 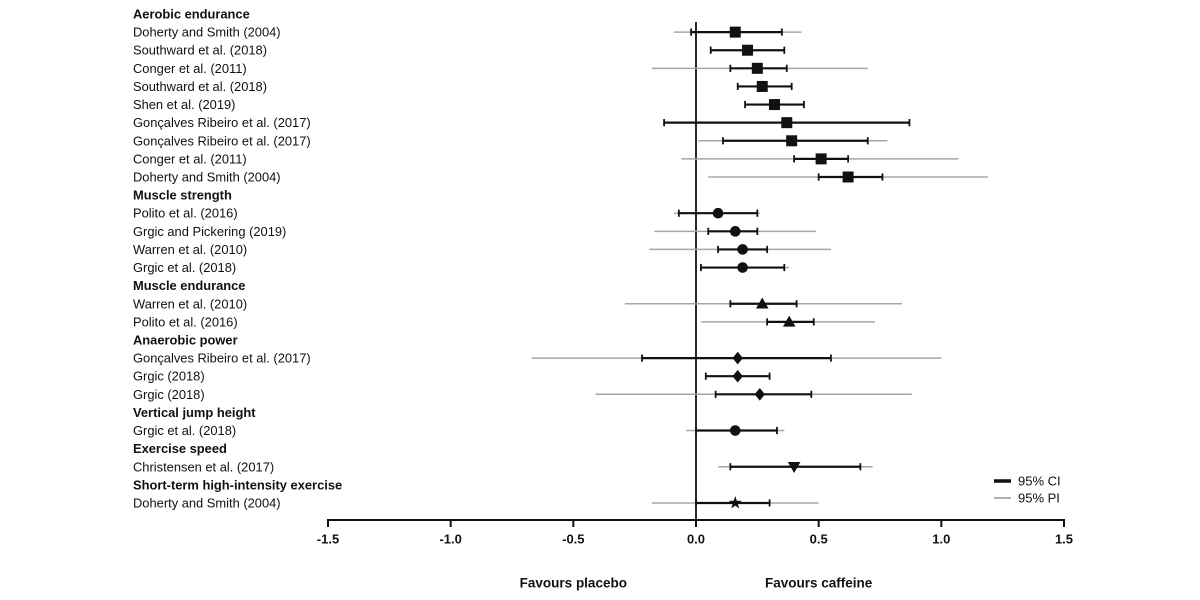 What do you see at coordinates (184, 104) in the screenshot?
I see `study-label: Shen et al. (2019)` at bounding box center [184, 104].